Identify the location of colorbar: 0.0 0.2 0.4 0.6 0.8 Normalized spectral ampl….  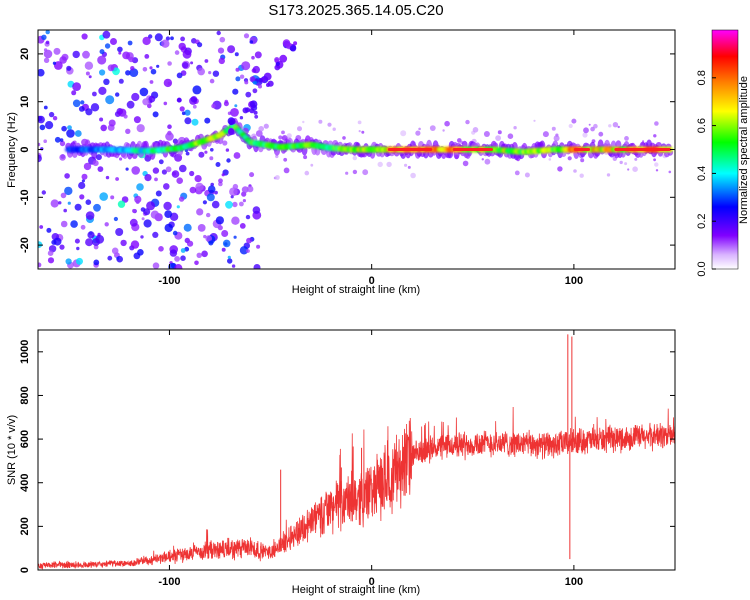
(723, 153).